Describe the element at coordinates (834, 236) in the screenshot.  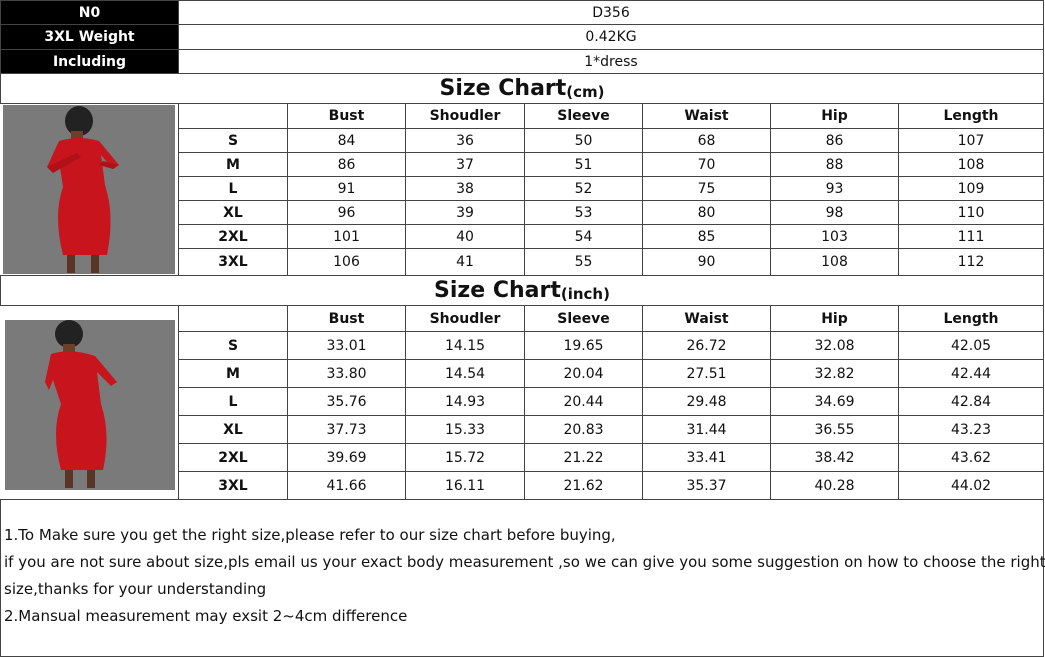
I see `table-cell: 103` at that location.